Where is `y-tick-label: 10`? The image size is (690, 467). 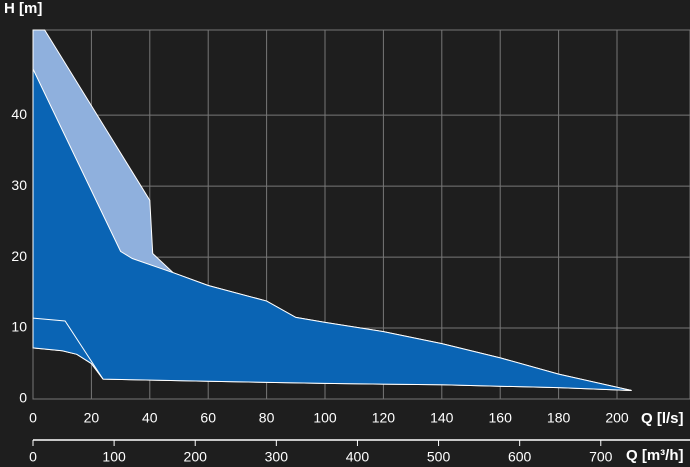
y-tick-label: 10 is located at coordinates (19, 327).